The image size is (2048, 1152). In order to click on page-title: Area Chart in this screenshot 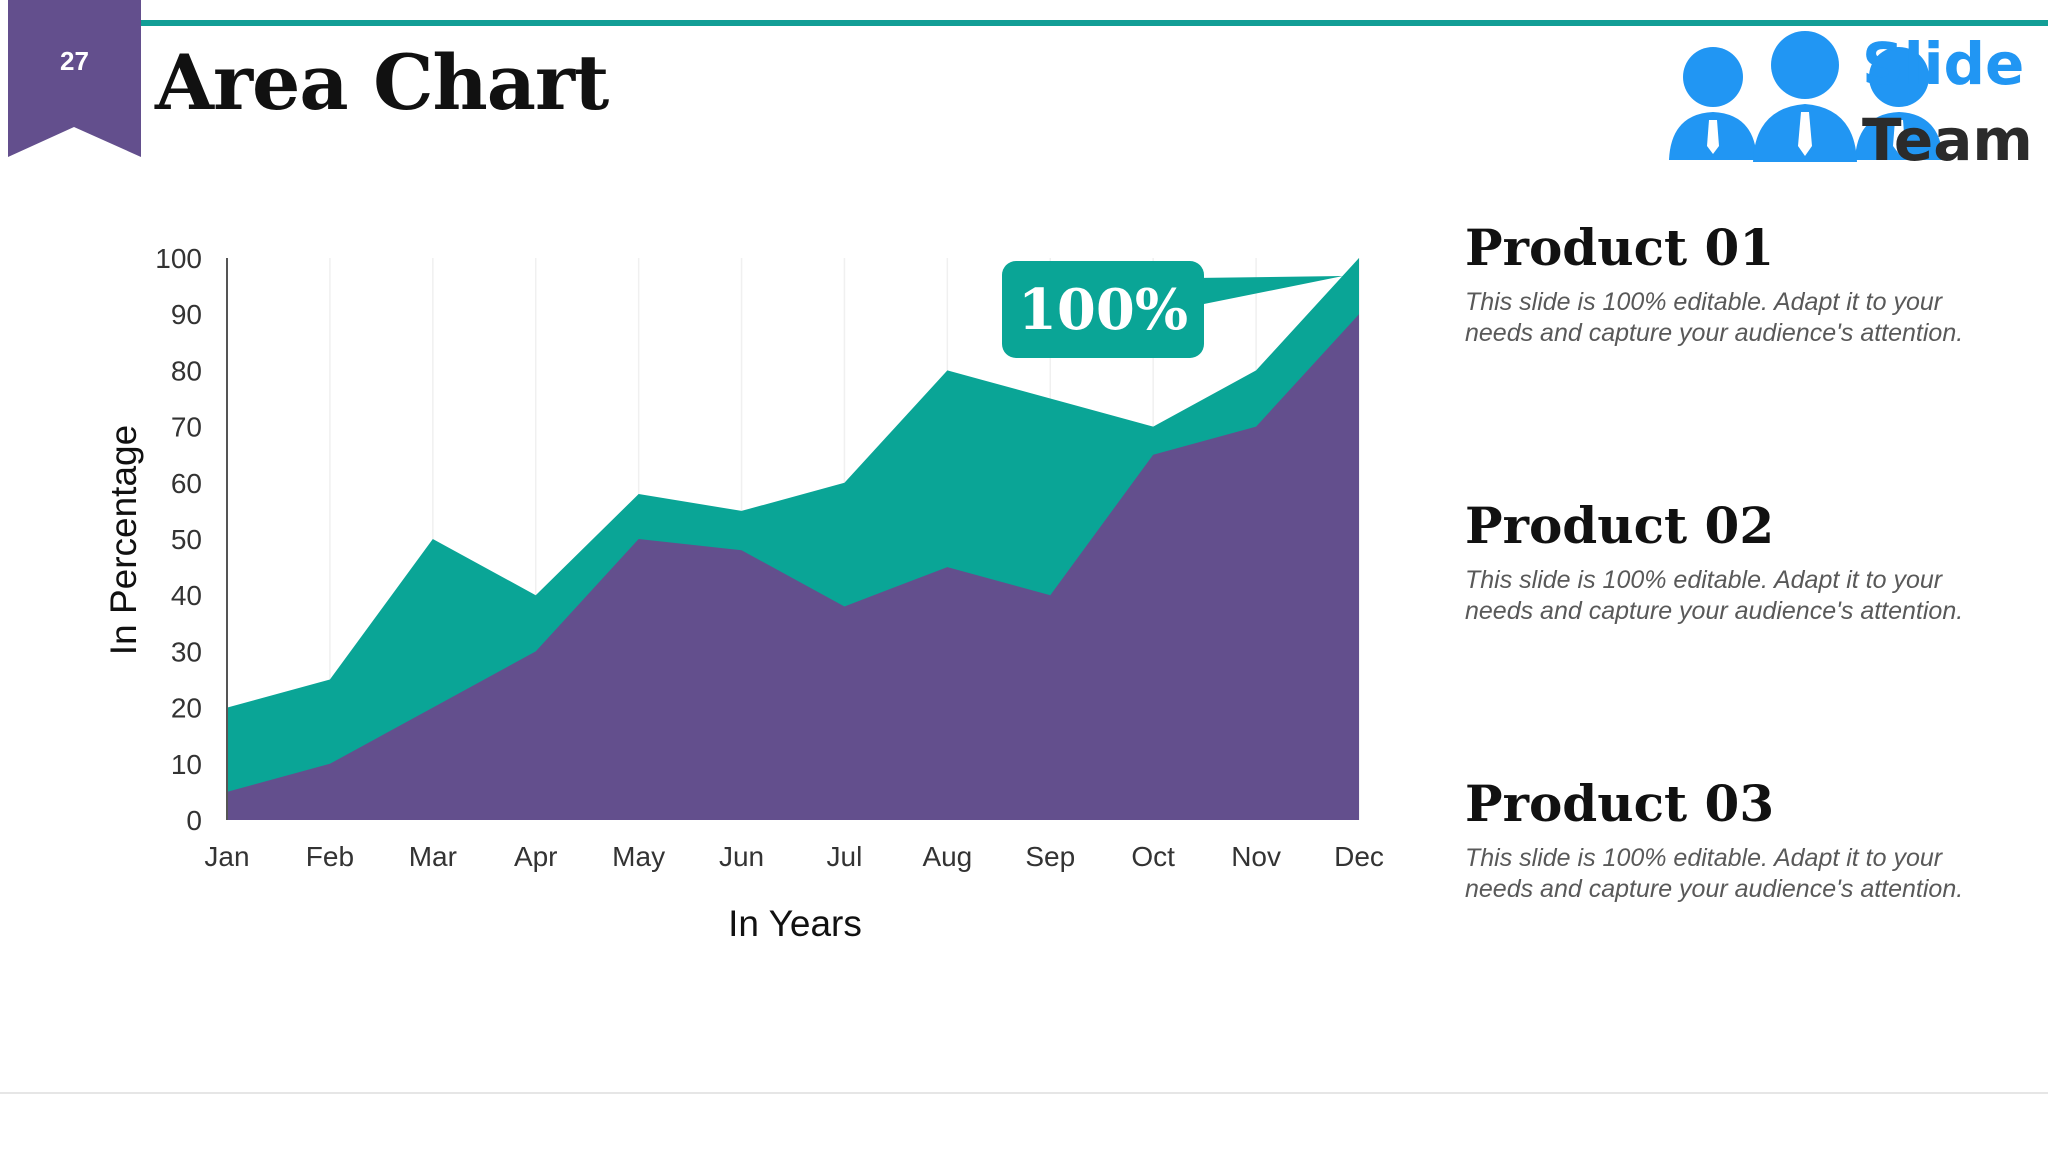, I will do `click(382, 82)`.